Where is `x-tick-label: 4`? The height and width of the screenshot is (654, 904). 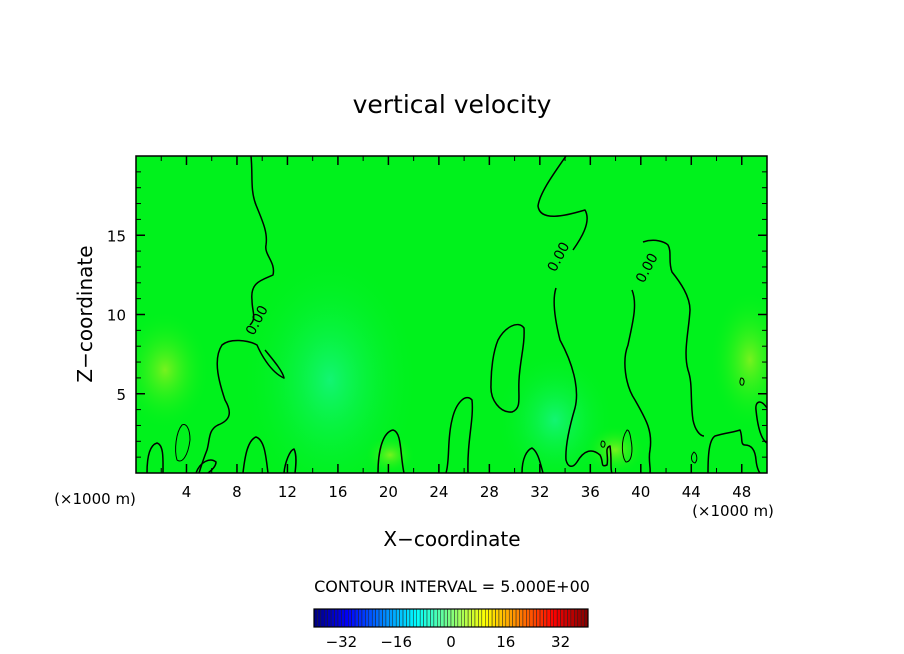
x-tick-label: 4 is located at coordinates (187, 492).